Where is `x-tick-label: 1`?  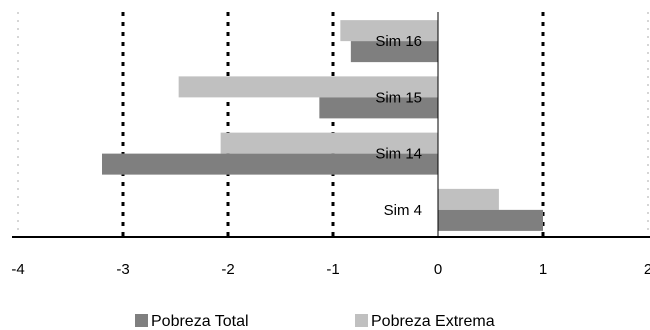 x-tick-label: 1 is located at coordinates (543, 269).